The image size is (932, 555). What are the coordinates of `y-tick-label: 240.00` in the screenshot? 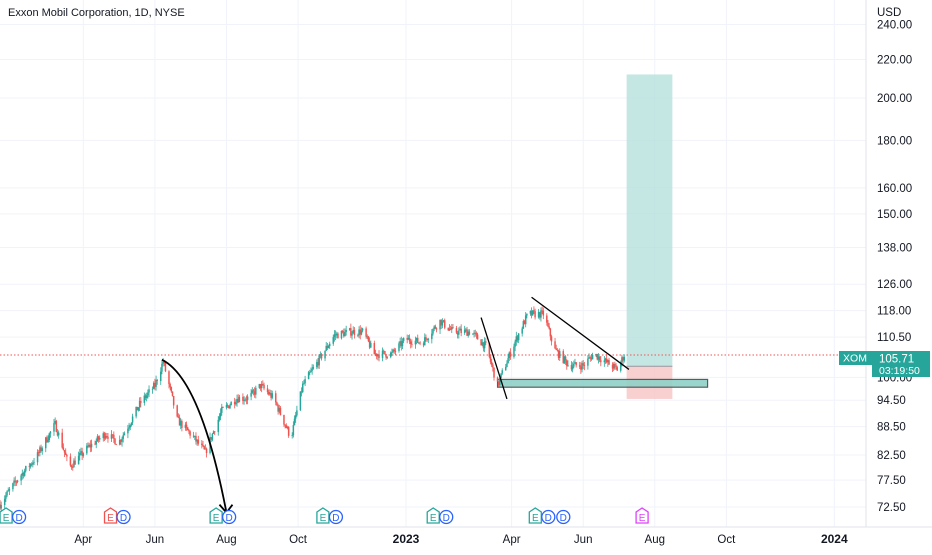 It's located at (894, 25).